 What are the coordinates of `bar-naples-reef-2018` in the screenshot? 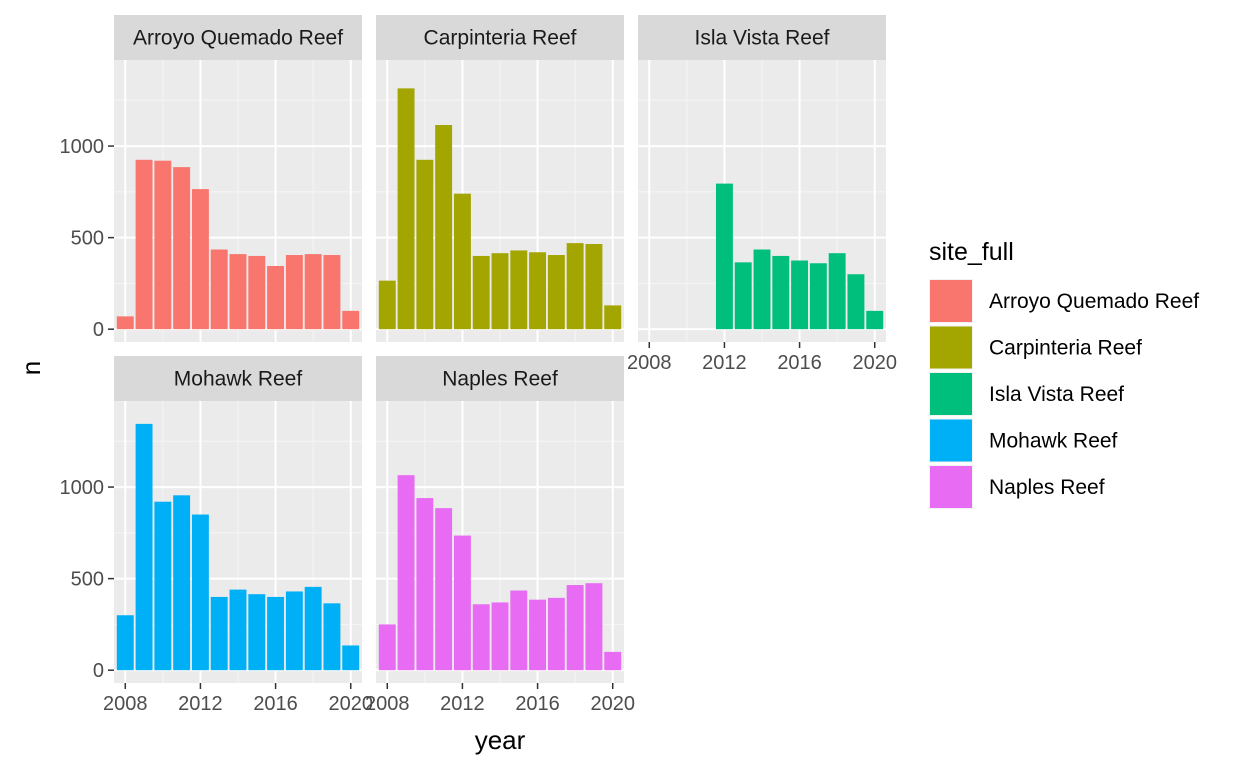 It's located at (575, 628).